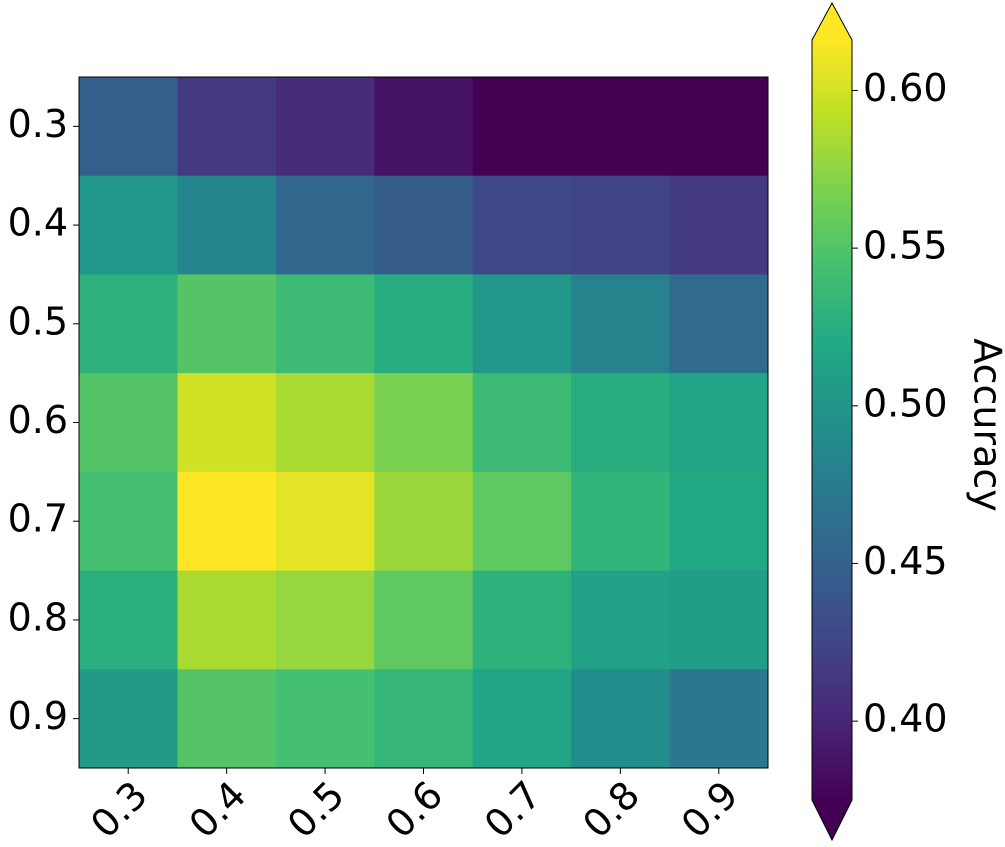 The width and height of the screenshot is (1005, 847). I want to click on y-tick-label: 0.5, so click(38, 321).